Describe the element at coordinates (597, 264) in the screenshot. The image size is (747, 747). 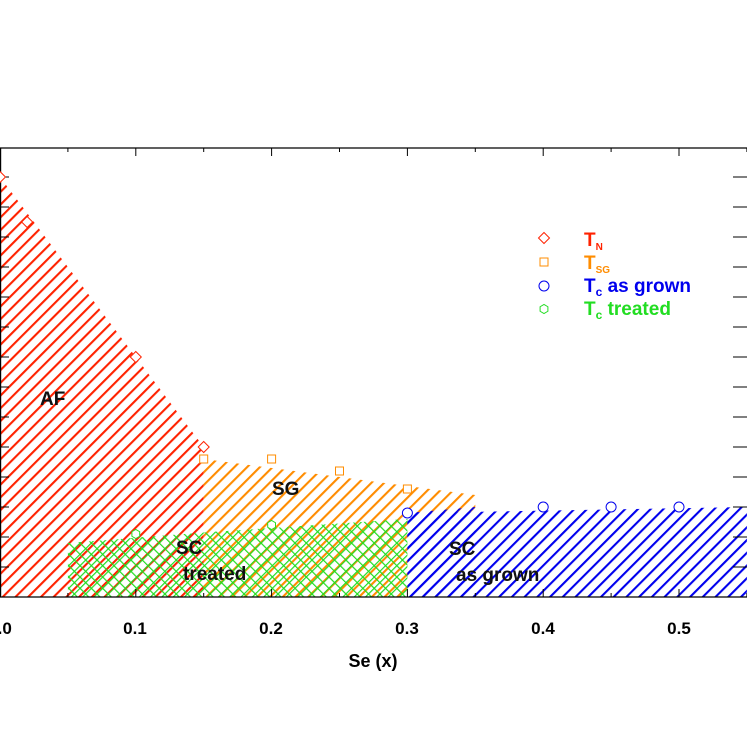
I see `legend-entry-tsg: TSG` at that location.